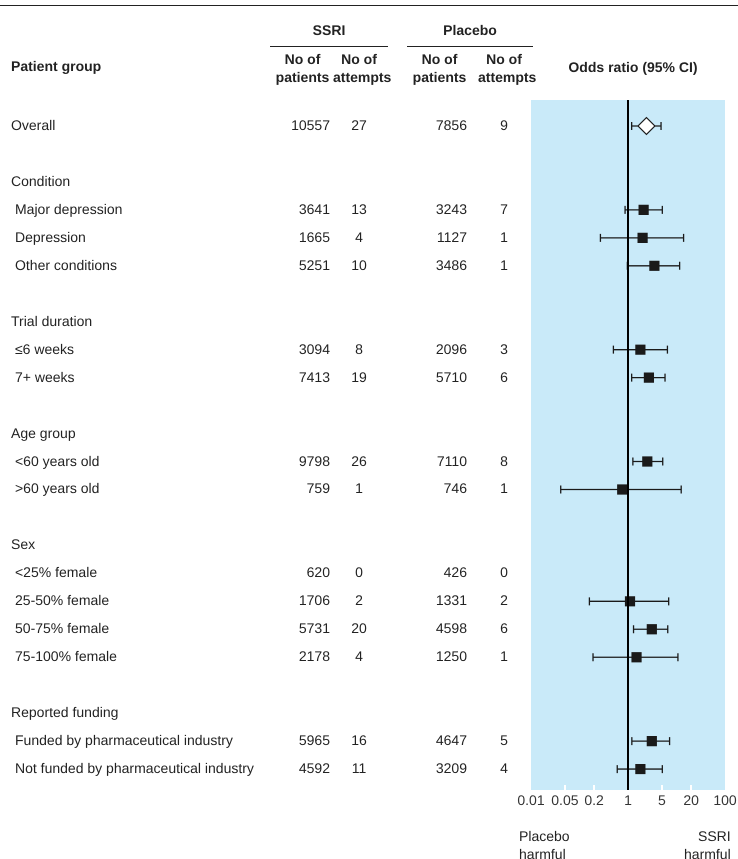 Image resolution: width=738 pixels, height=859 pixels. I want to click on x-tick-label: 0.01, so click(531, 800).